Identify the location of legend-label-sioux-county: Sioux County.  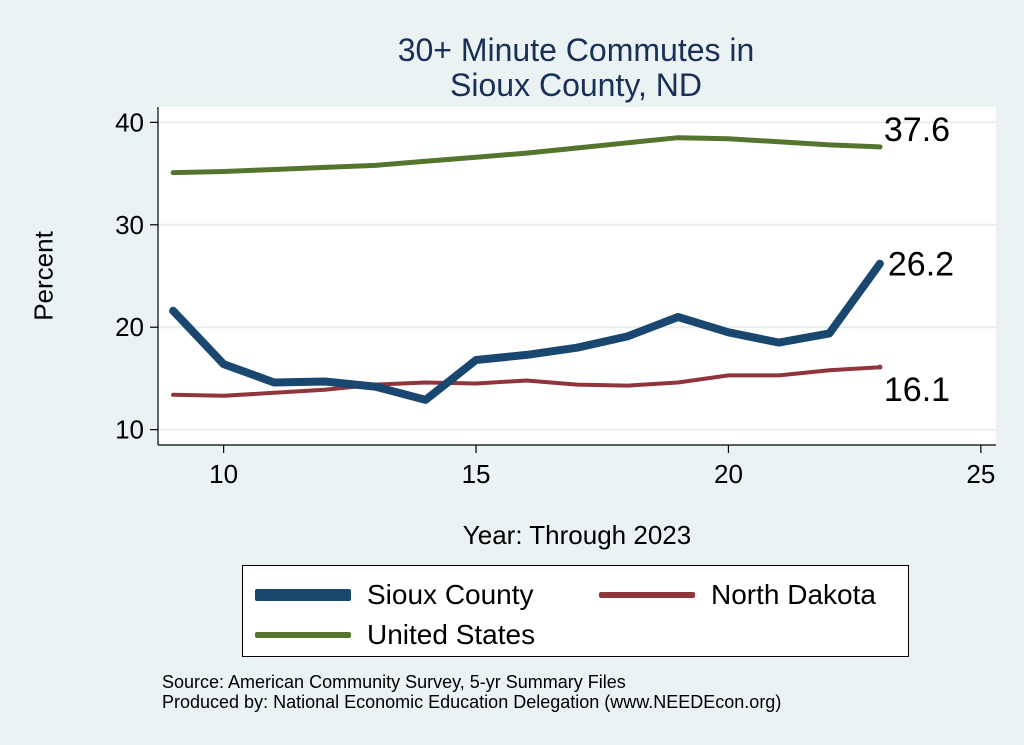
(450, 594).